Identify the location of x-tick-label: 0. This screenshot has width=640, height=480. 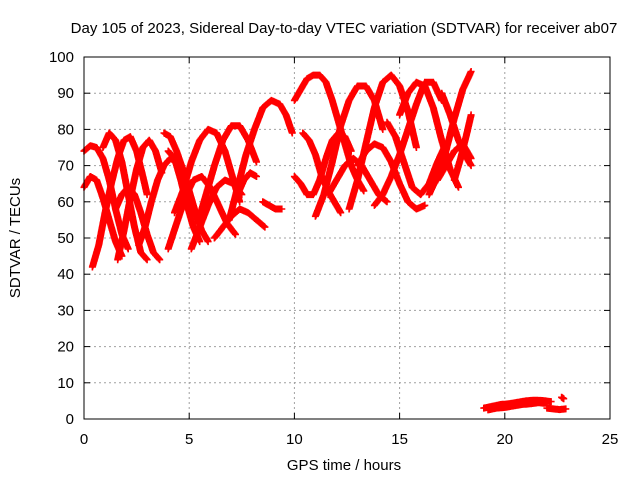
(84, 439).